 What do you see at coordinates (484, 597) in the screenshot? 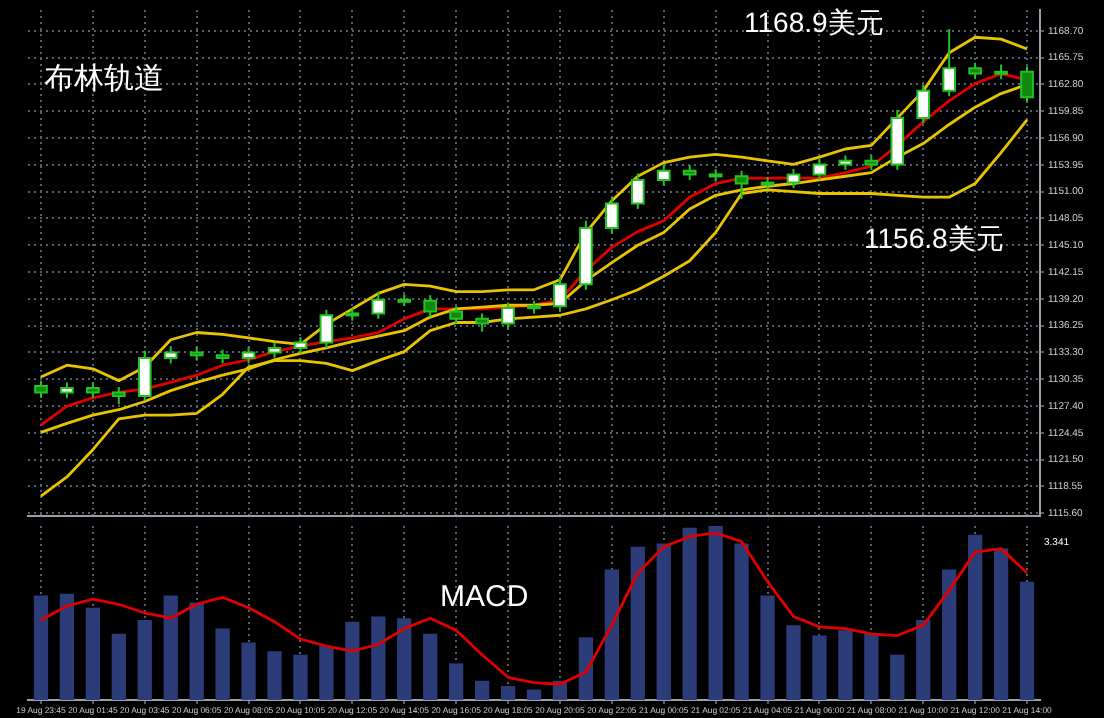
I see `annotation: MACD` at bounding box center [484, 597].